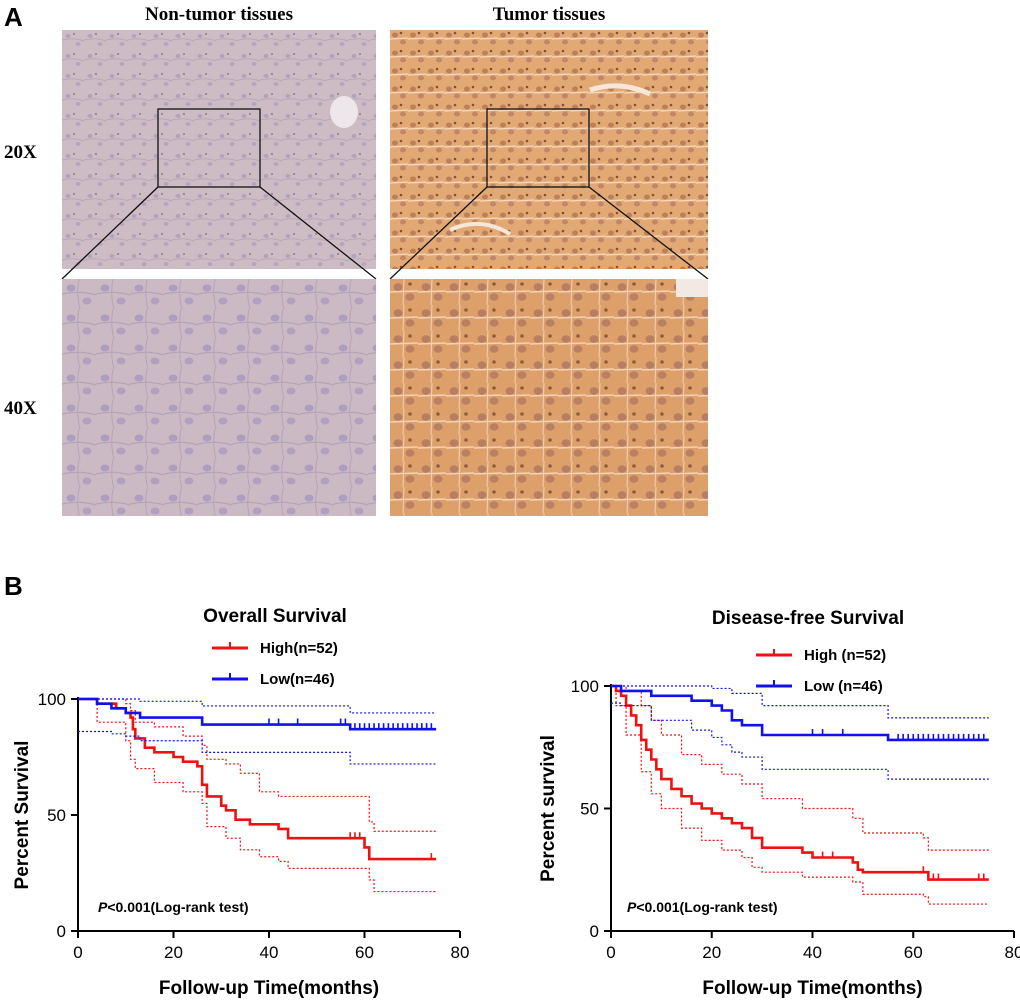 The image size is (1020, 1005). What do you see at coordinates (20, 152) in the screenshot?
I see `row-label-20x: 20X` at bounding box center [20, 152].